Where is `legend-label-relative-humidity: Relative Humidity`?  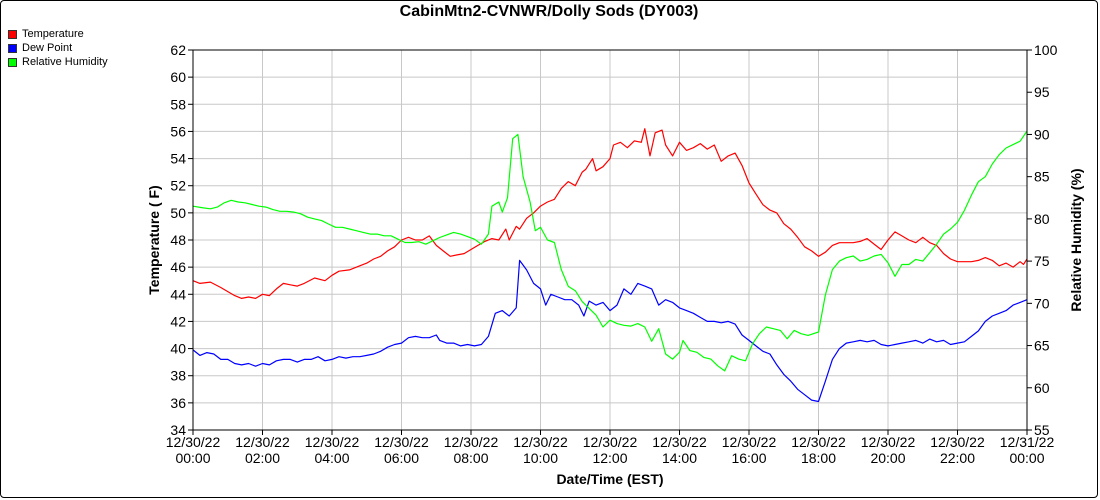
legend-label-relative-humidity: Relative Humidity is located at coordinates (65, 62).